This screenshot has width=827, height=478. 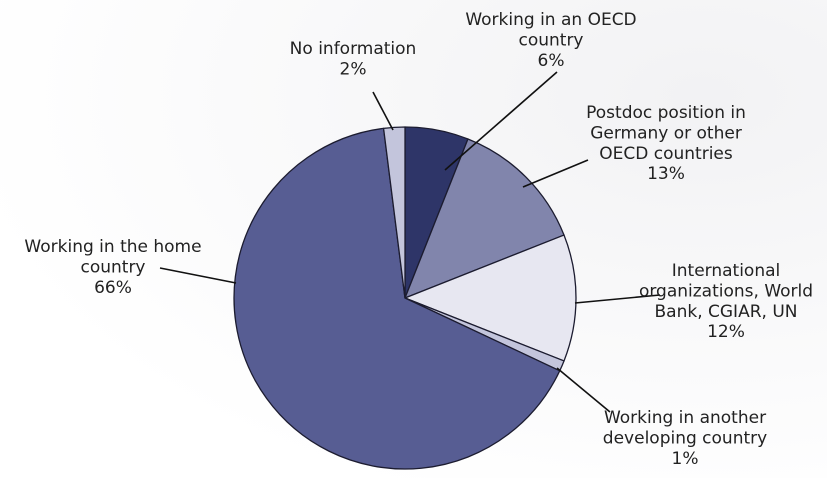 What do you see at coordinates (666, 174) in the screenshot?
I see `slice-value-label: 13%` at bounding box center [666, 174].